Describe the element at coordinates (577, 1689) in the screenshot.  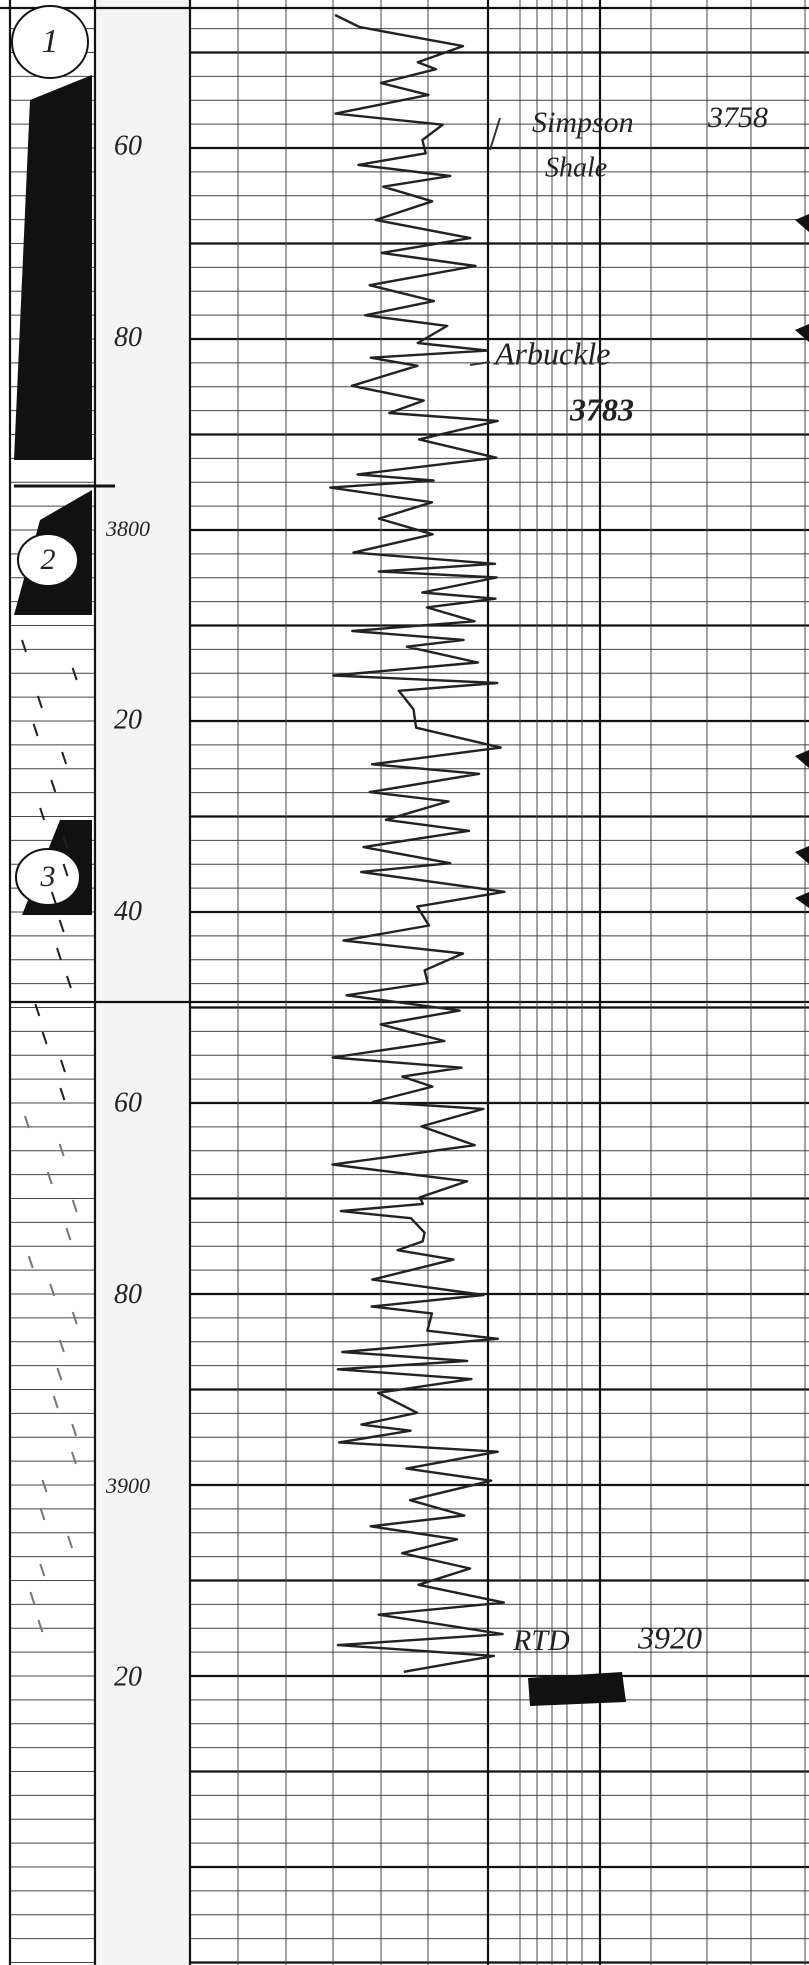
I see `td-mark` at that location.